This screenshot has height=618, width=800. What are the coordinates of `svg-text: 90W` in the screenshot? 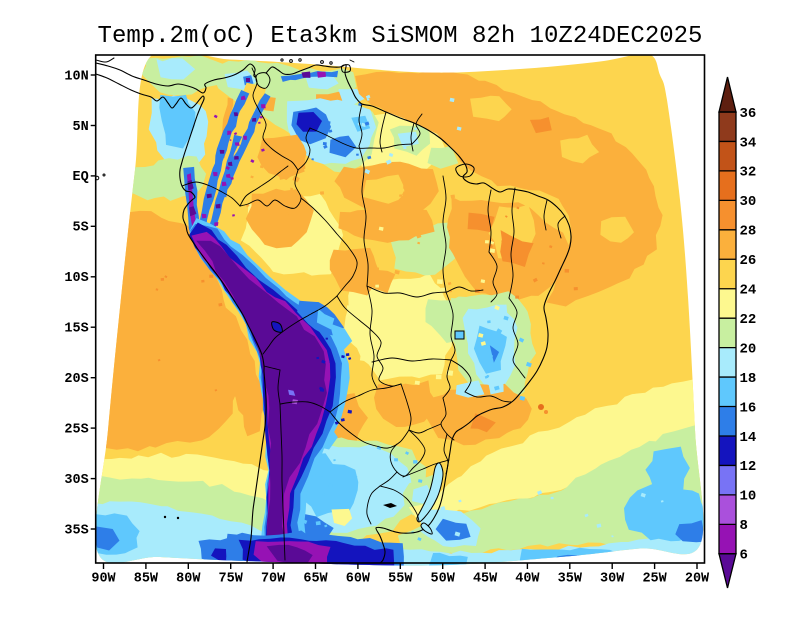 It's located at (103, 579).